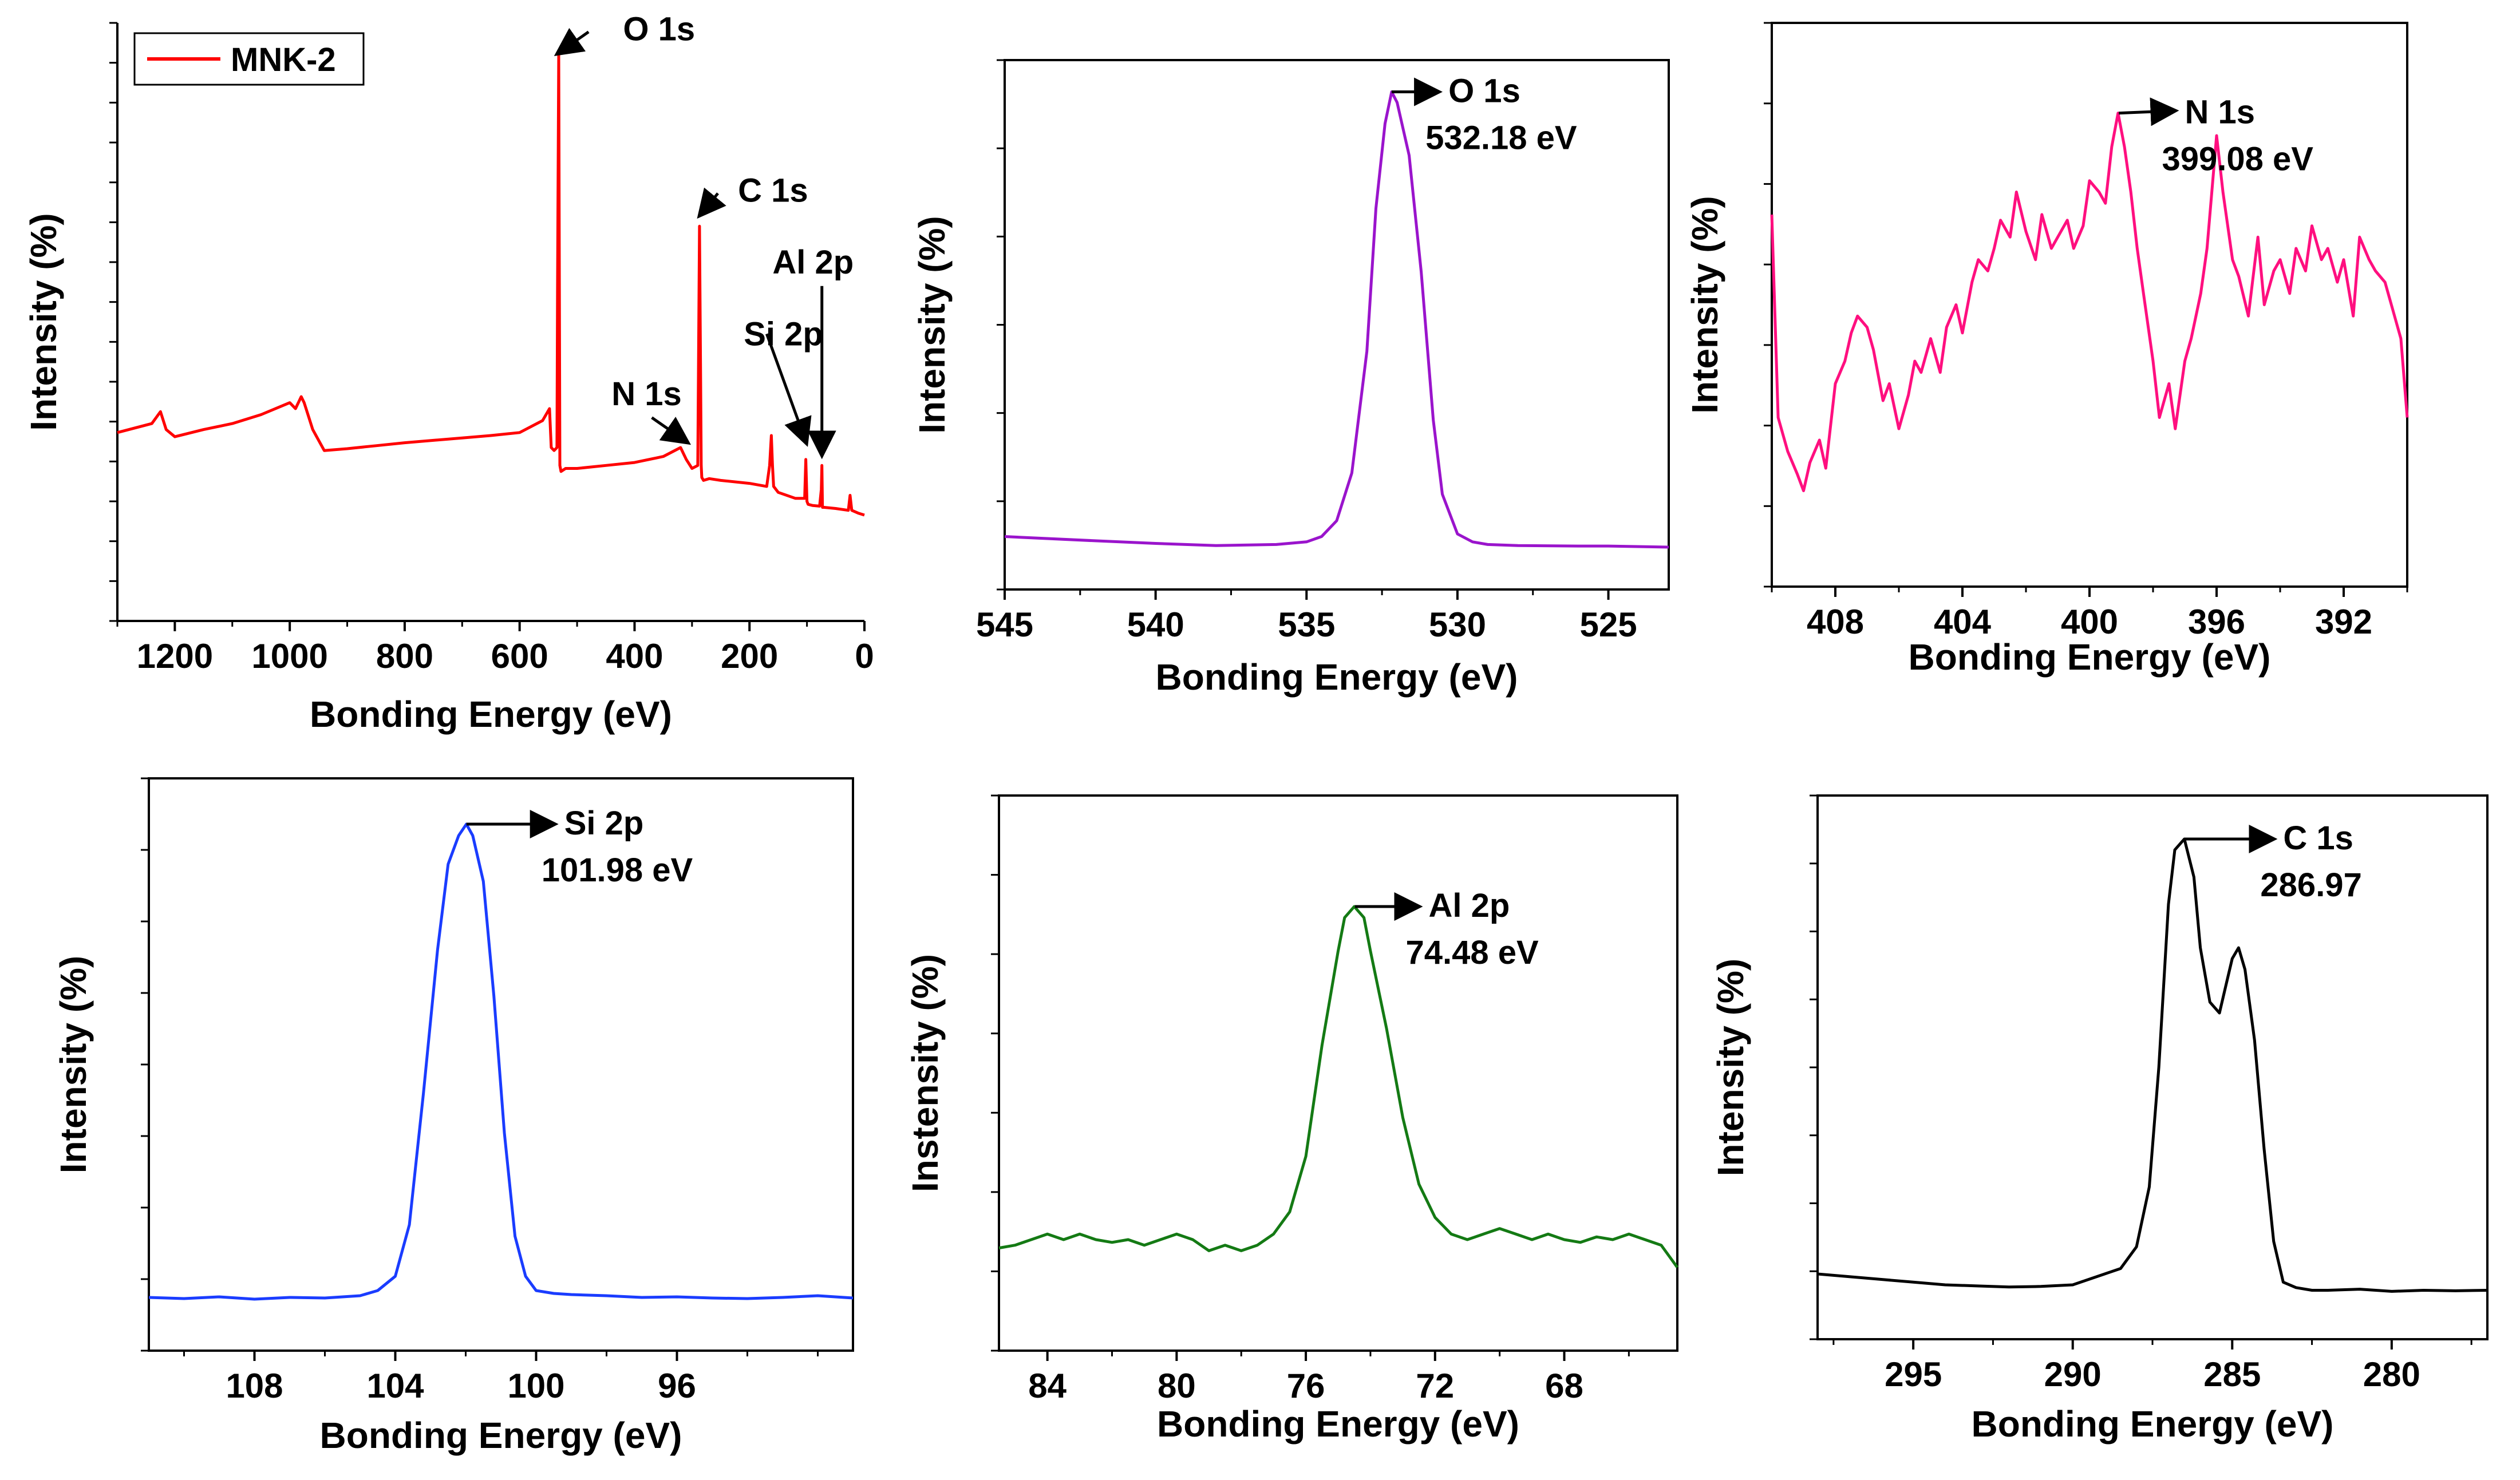 This screenshot has height=1480, width=2520. I want to click on legend-label: MNK-2, so click(283, 59).